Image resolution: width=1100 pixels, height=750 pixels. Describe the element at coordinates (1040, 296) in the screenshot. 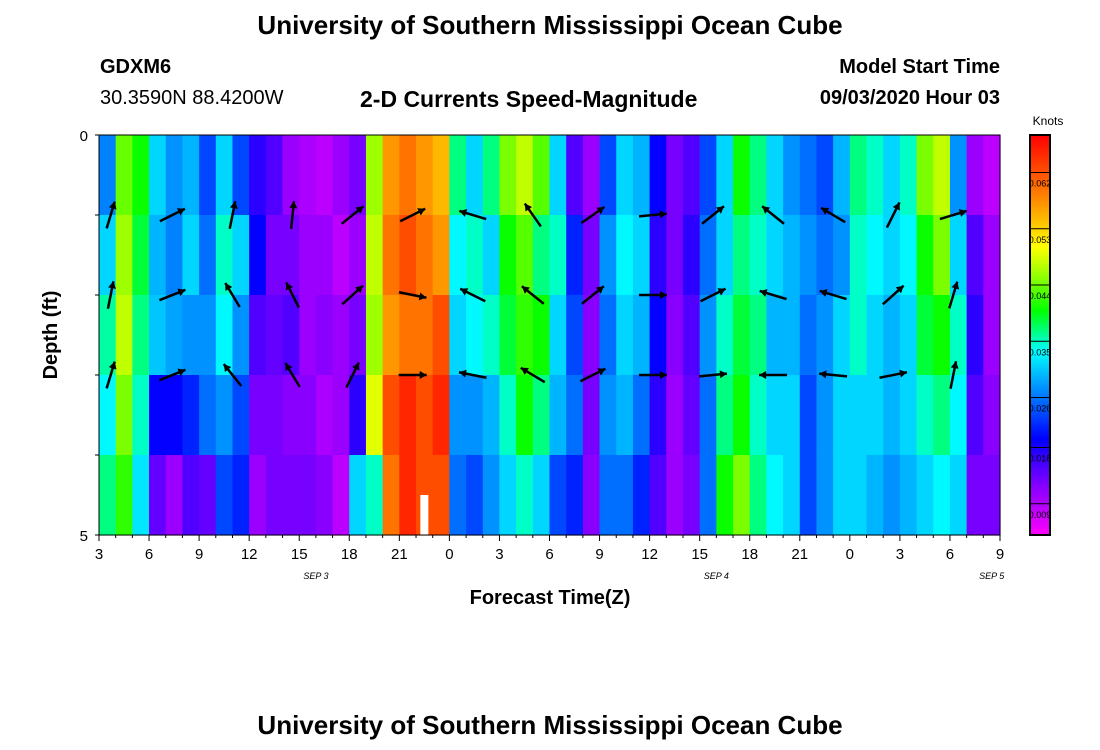

I see `colorbar-tick-label: 0.044` at that location.